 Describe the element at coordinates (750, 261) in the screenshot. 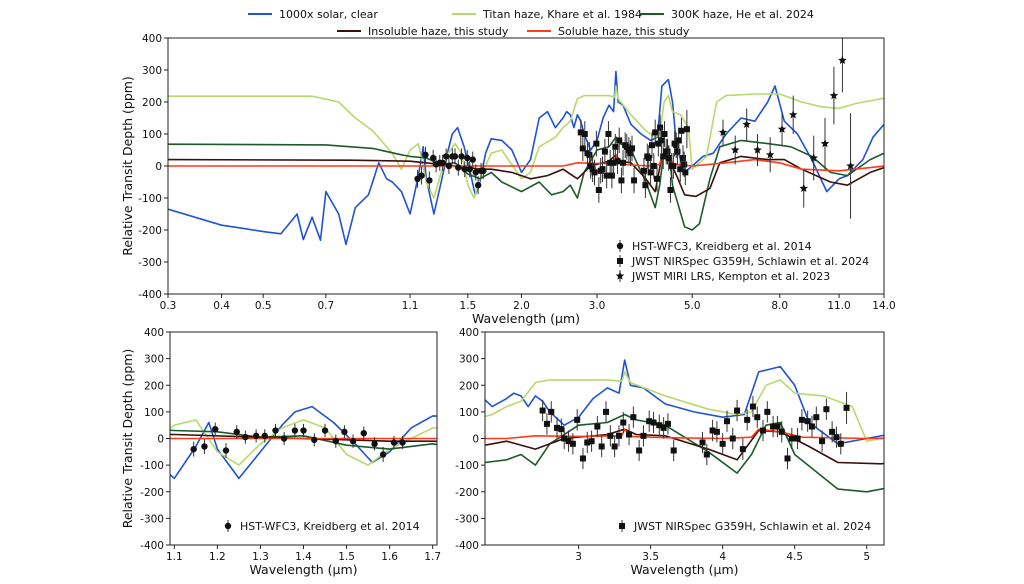

I see `legend-label: JWST NIRSpec G359H, Schlawin et al. 2024` at that location.